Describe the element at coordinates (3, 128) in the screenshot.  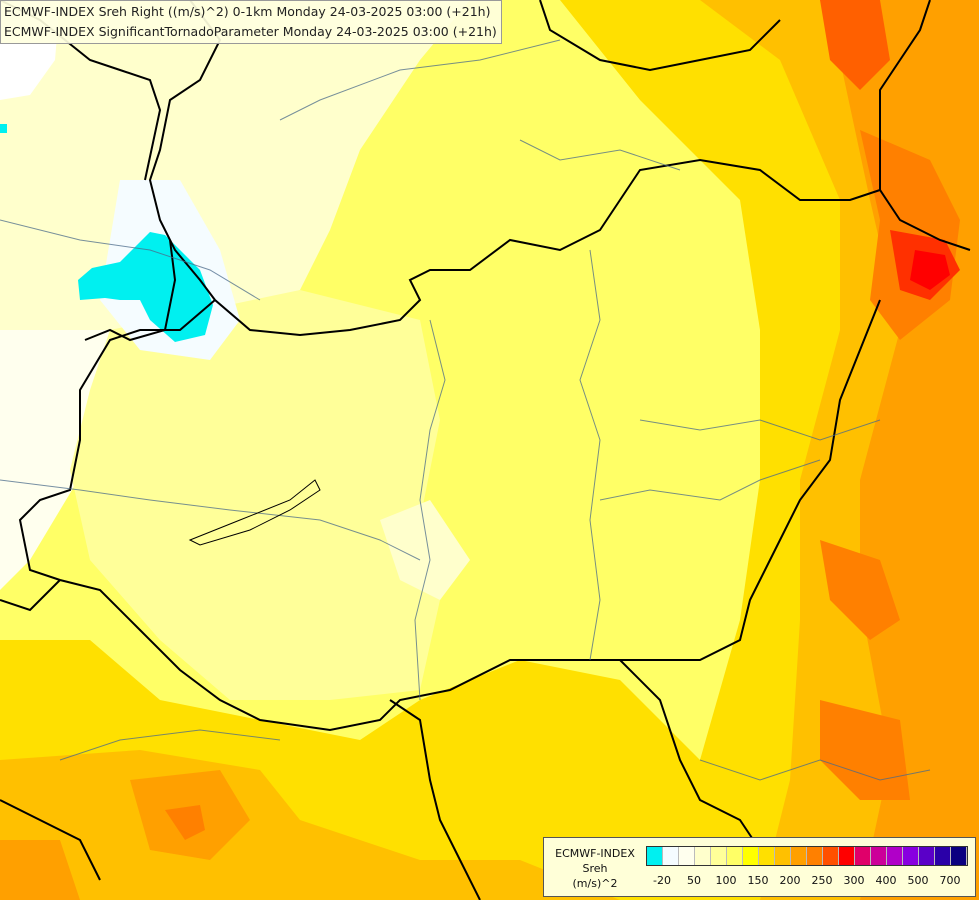
I see `cyan-speck` at that location.